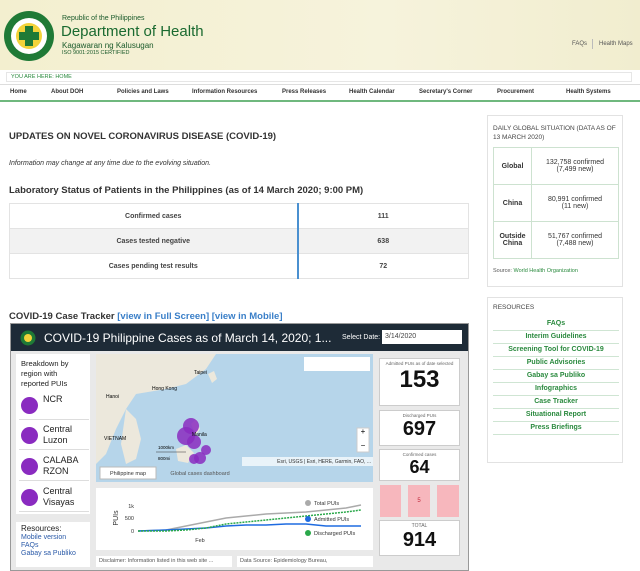 The image size is (640, 571). I want to click on region-item: NCR, so click(54, 405).